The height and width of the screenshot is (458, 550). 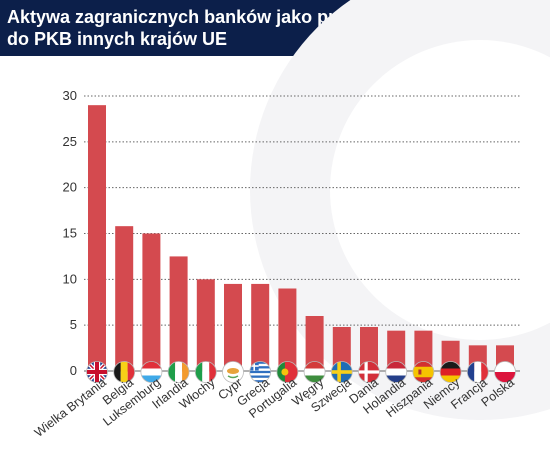 What do you see at coordinates (423, 372) in the screenshot?
I see `flag-spain-icon` at bounding box center [423, 372].